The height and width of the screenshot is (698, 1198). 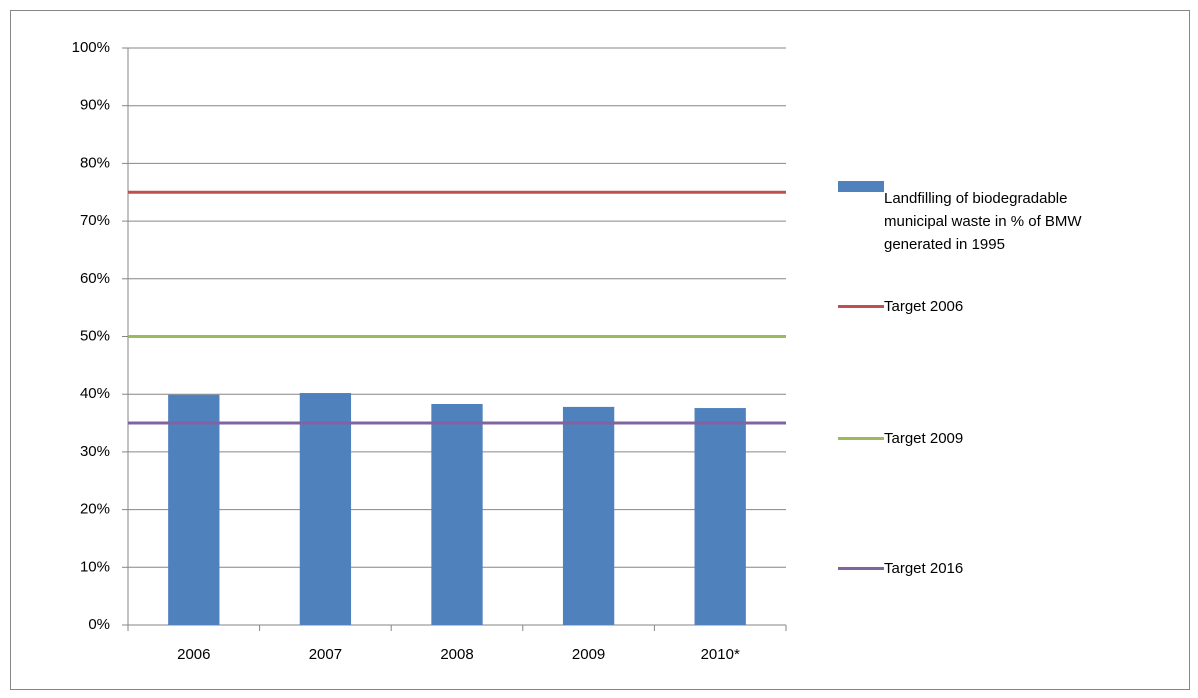 I want to click on legend-label: Target 2006, so click(x=924, y=306).